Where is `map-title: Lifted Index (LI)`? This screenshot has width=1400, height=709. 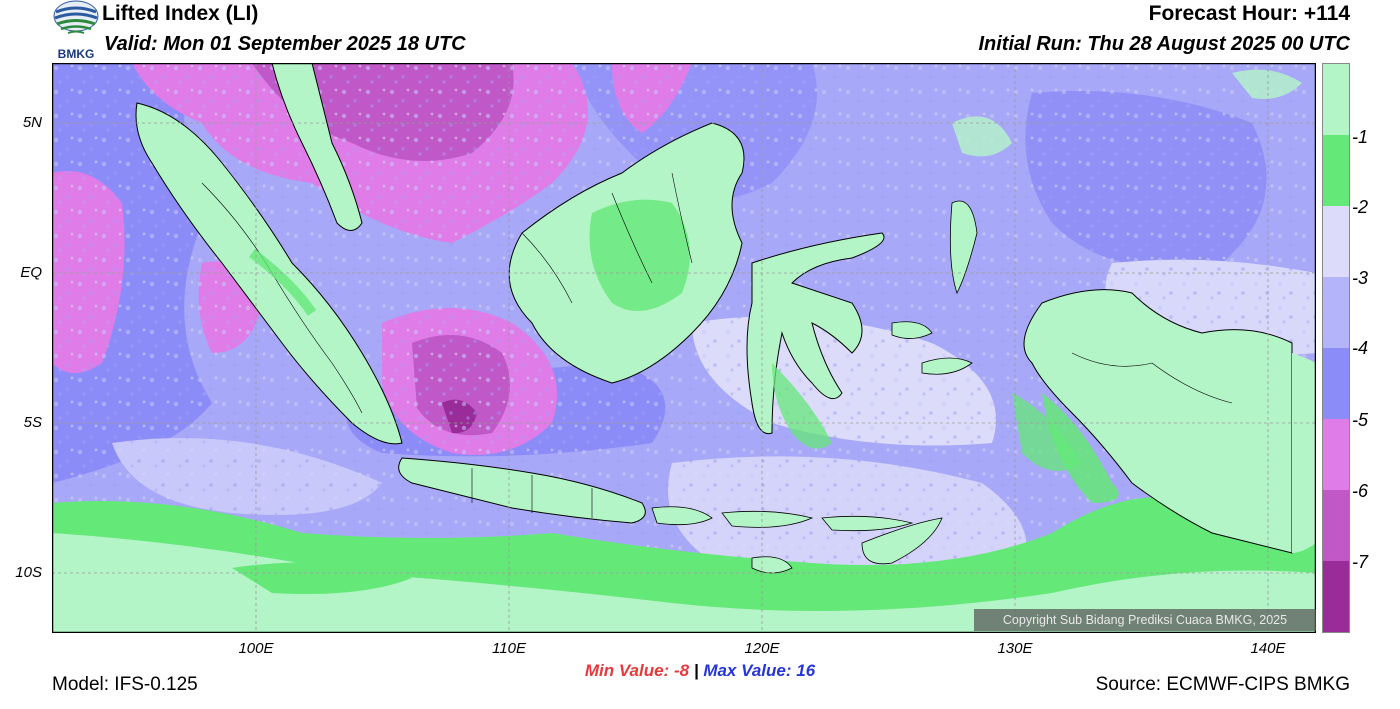
map-title: Lifted Index (LI) is located at coordinates (180, 13).